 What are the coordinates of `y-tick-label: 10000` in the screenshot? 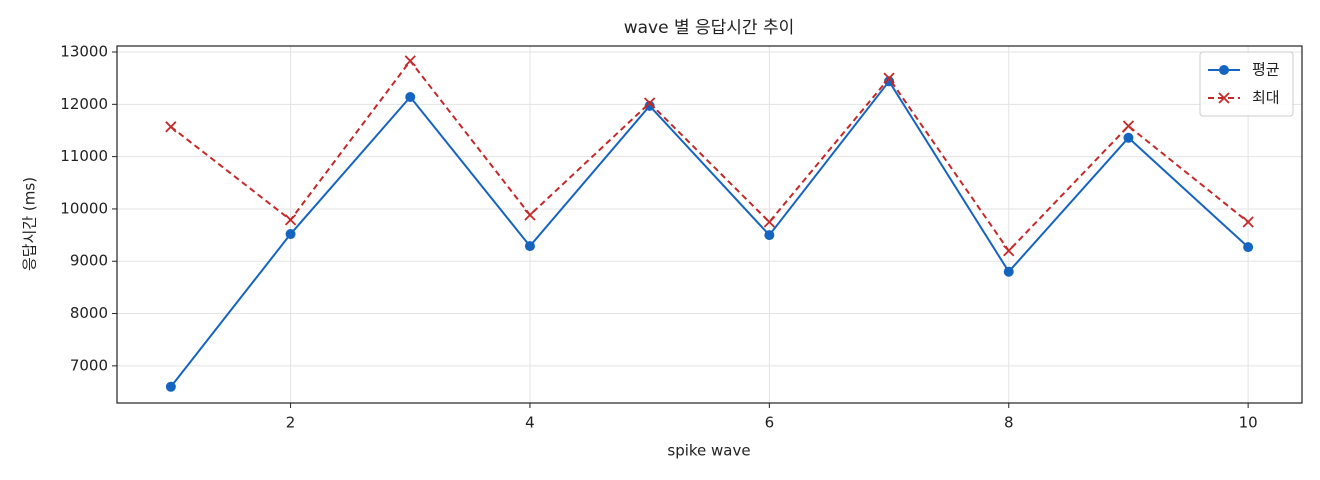 It's located at (84, 208).